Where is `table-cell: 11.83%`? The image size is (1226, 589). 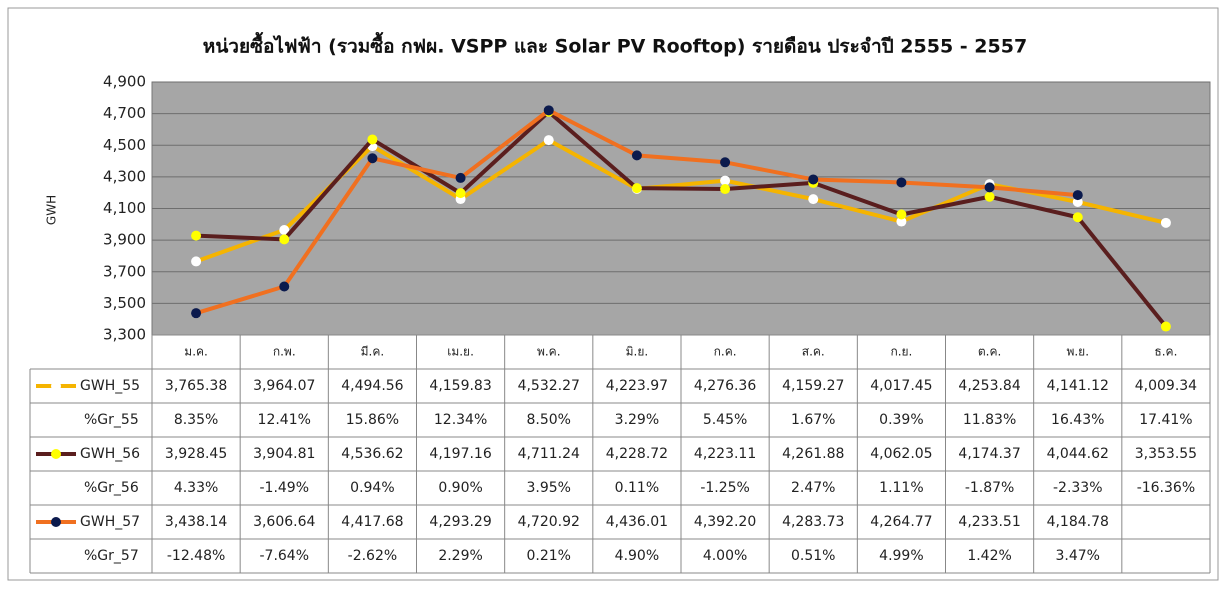
table-cell: 11.83% is located at coordinates (989, 420).